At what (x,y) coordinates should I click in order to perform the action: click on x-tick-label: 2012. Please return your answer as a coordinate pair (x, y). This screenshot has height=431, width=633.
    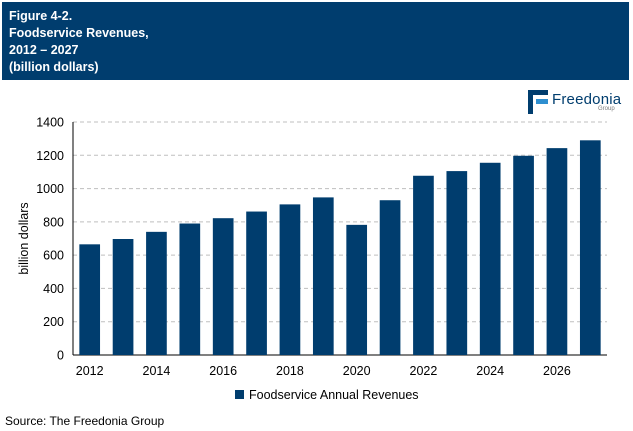
    Looking at the image, I should click on (90, 371).